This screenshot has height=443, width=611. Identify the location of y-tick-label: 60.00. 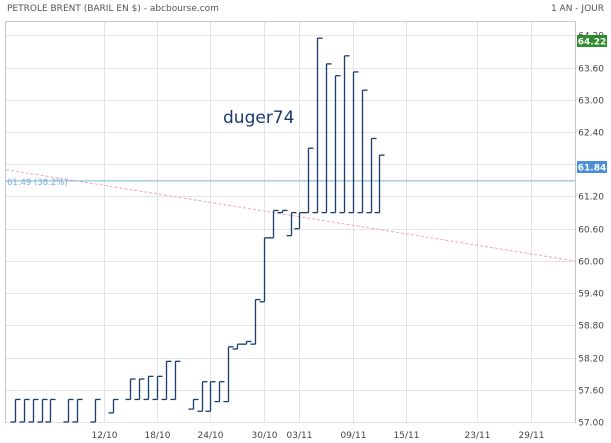
(591, 263).